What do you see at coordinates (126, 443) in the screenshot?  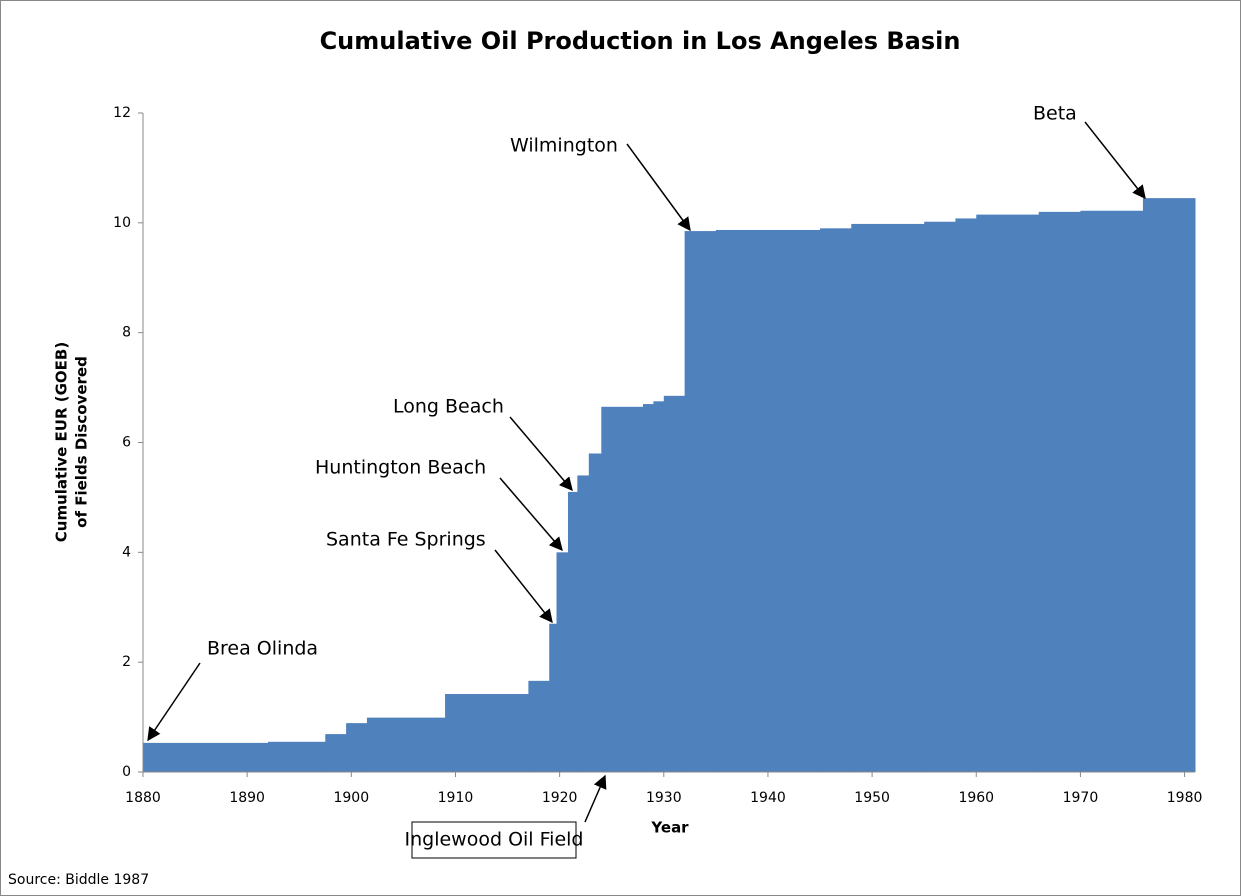 I see `y-tick-label: 6` at bounding box center [126, 443].